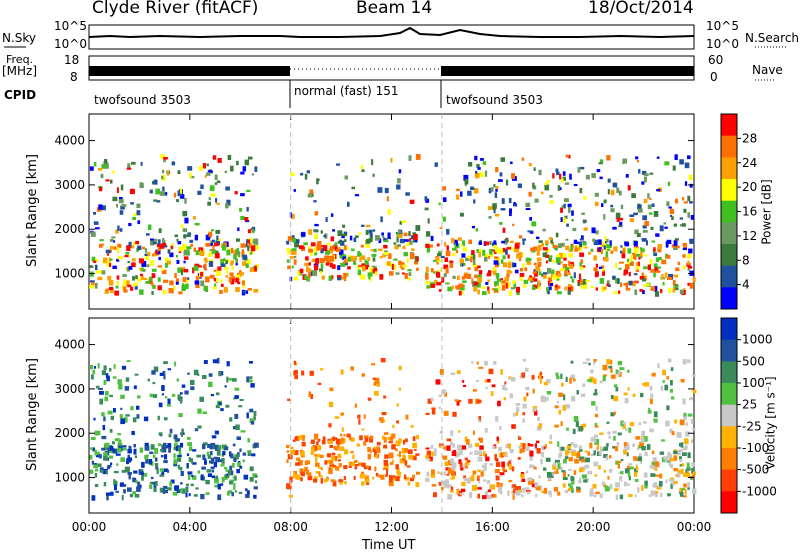  Describe the element at coordinates (20, 71) in the screenshot. I see `freq-unit-label: [MHz]` at that location.